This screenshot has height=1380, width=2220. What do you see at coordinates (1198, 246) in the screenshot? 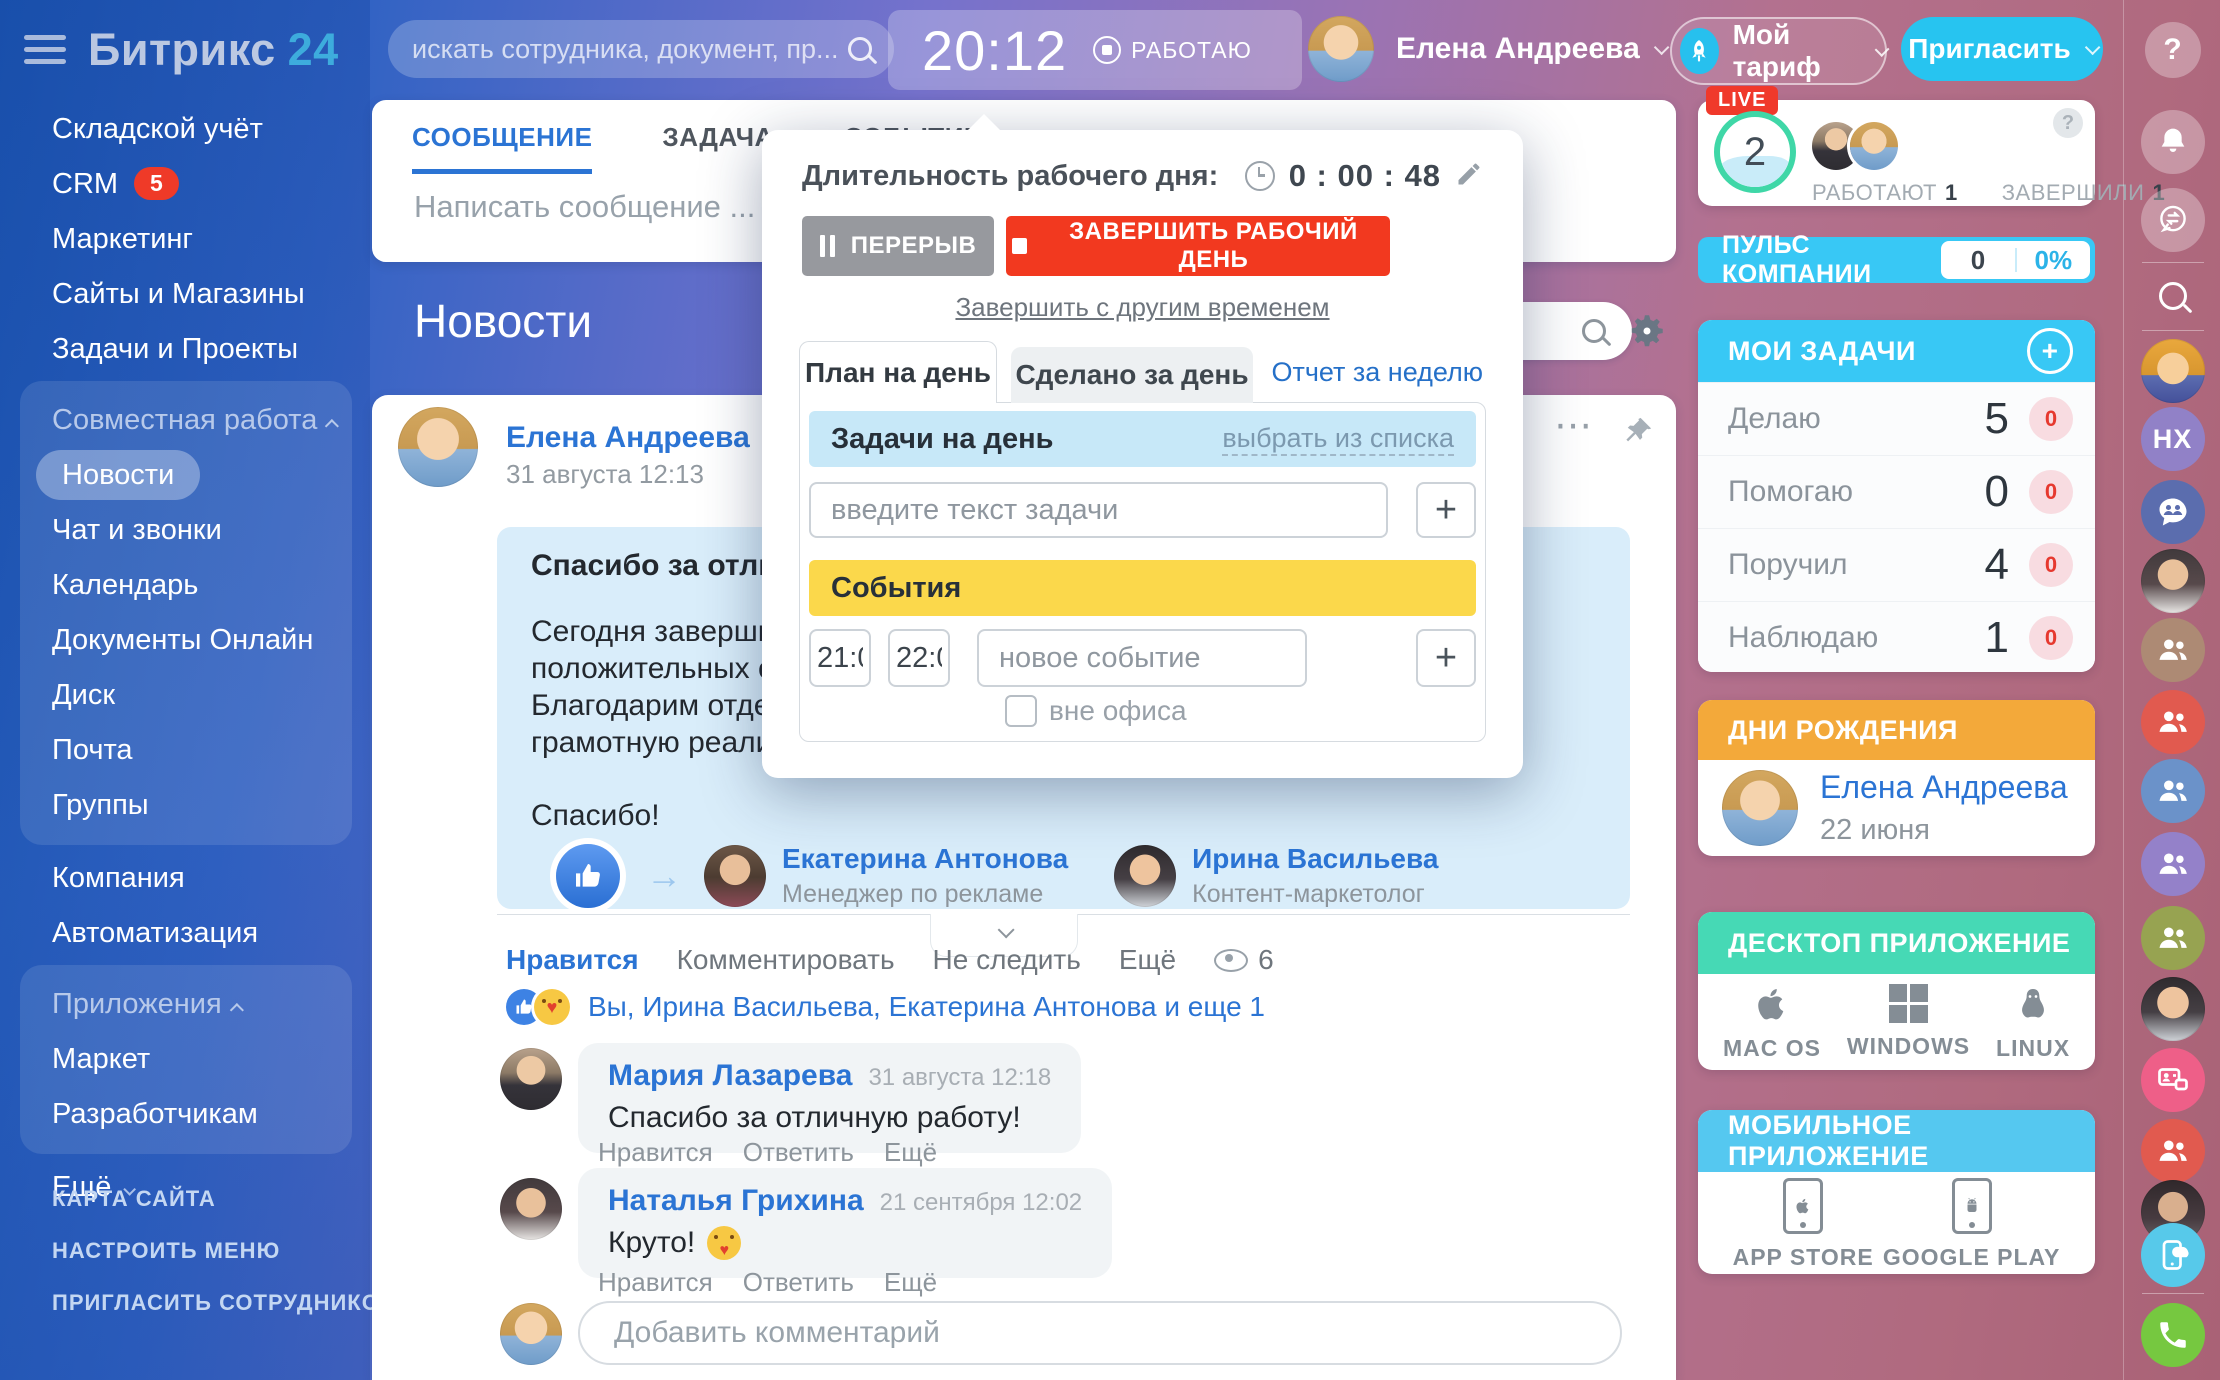
I see `finish-workday-button: ЗАВЕРШИТЬ РАБОЧИЙ ДЕНЬ` at bounding box center [1198, 246].